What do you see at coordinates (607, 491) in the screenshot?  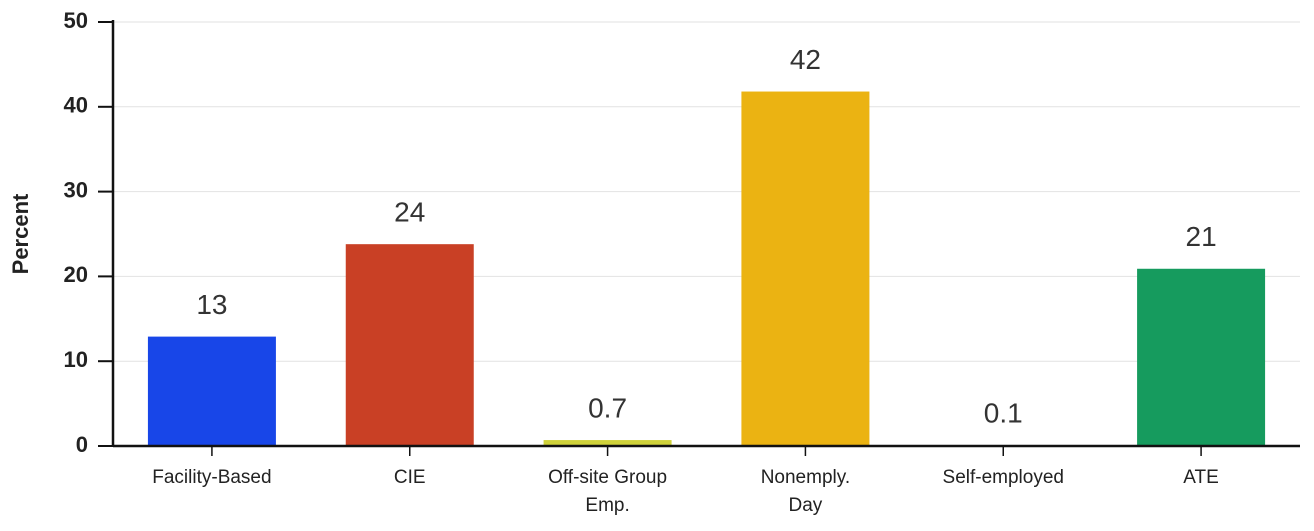 I see `x-tick-label: Off-site Group Emp.` at bounding box center [607, 491].